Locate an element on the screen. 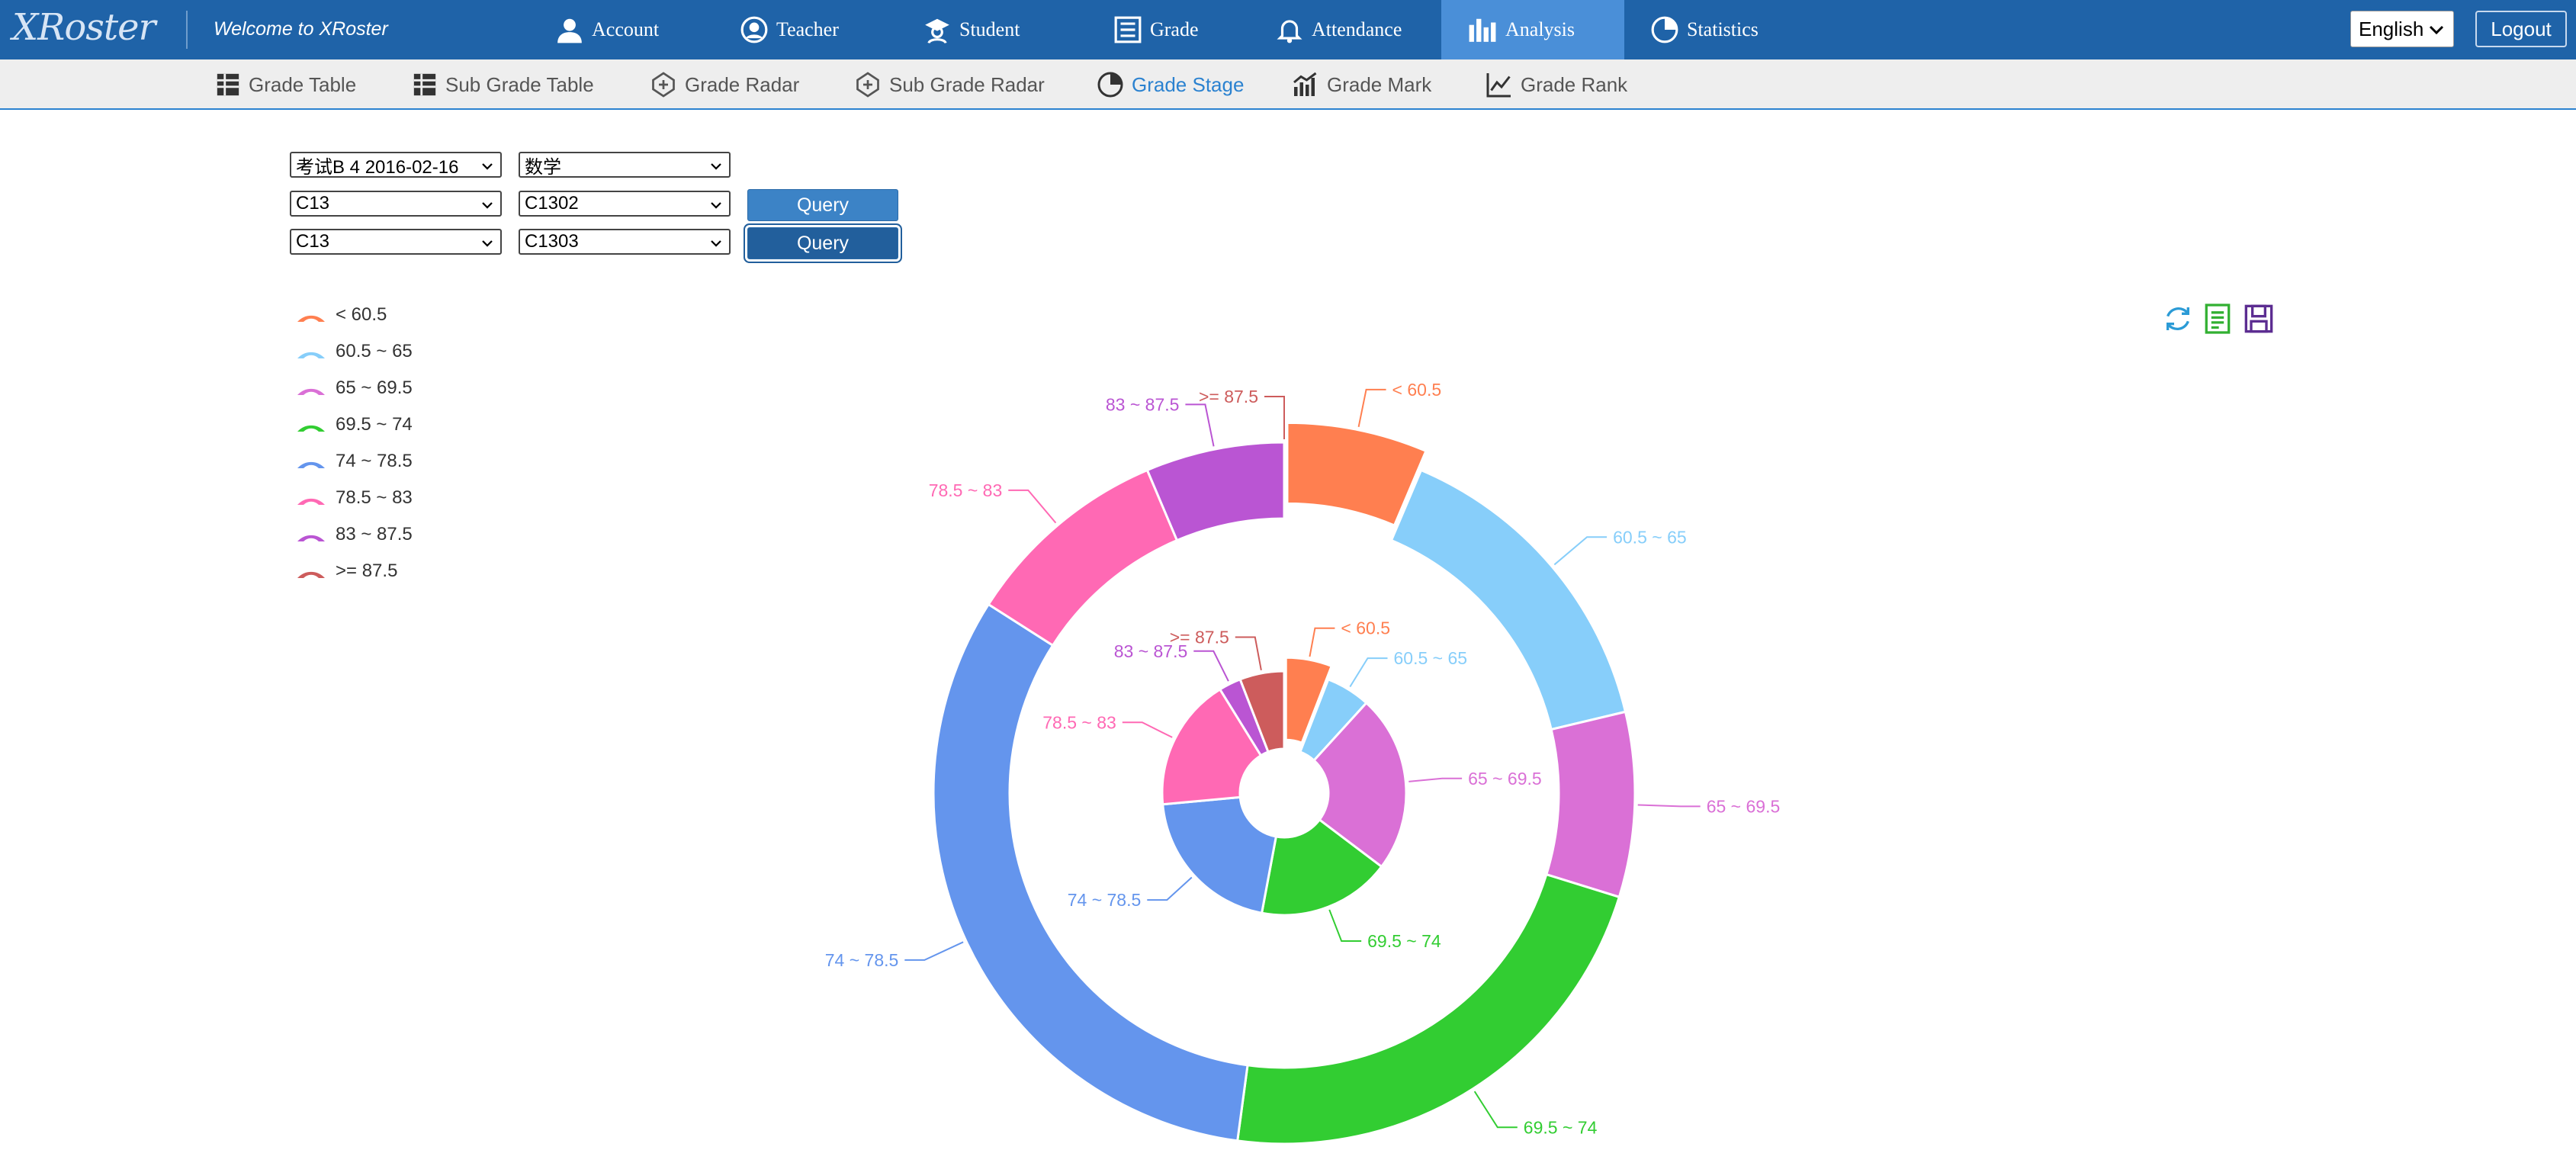 The height and width of the screenshot is (1150, 2576). legend-item: < 60.5 is located at coordinates (341, 315).